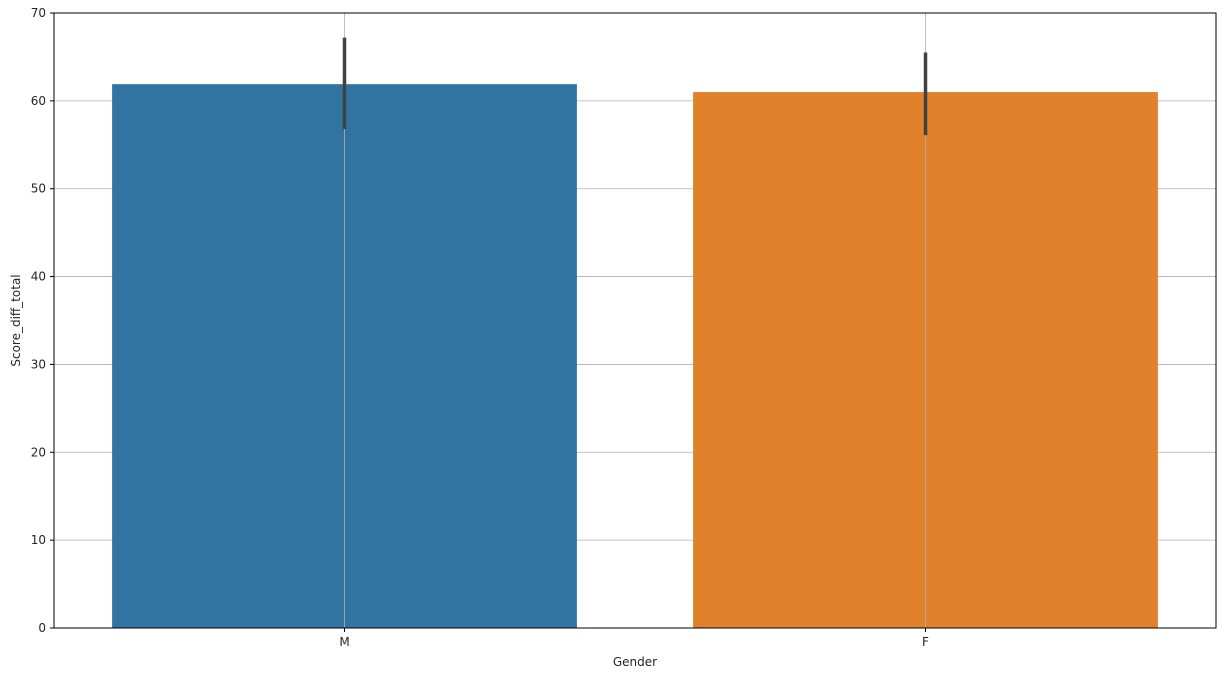 The image size is (1226, 683). I want to click on y-tick-label: 30, so click(38, 364).